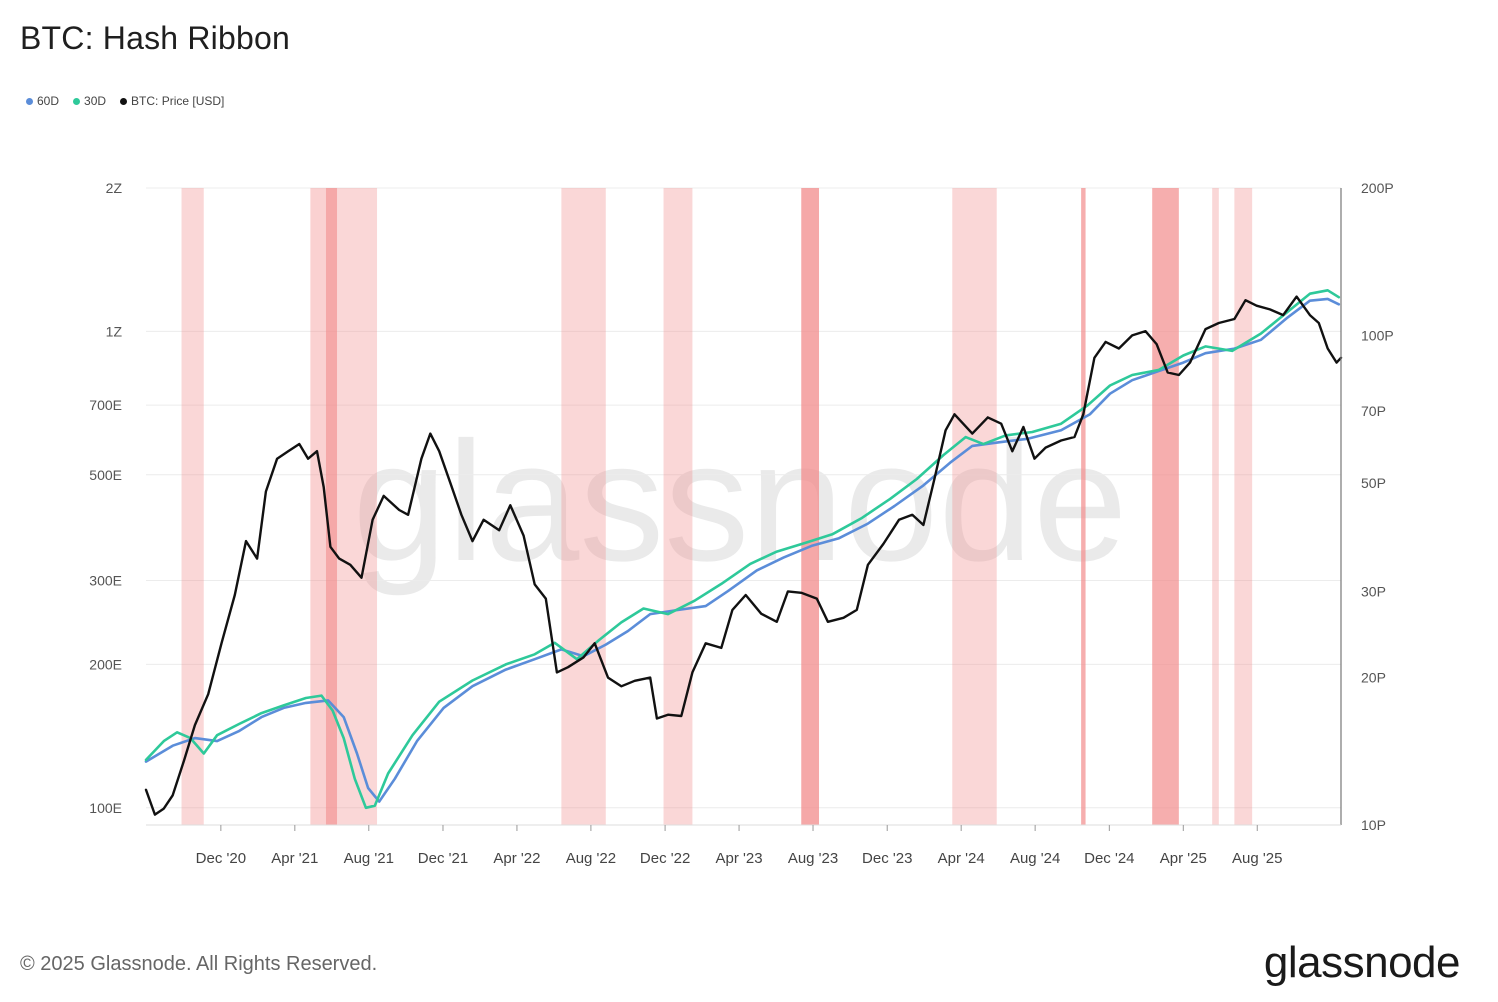  What do you see at coordinates (105, 808) in the screenshot?
I see `left-axis-tick-label: 100E` at bounding box center [105, 808].